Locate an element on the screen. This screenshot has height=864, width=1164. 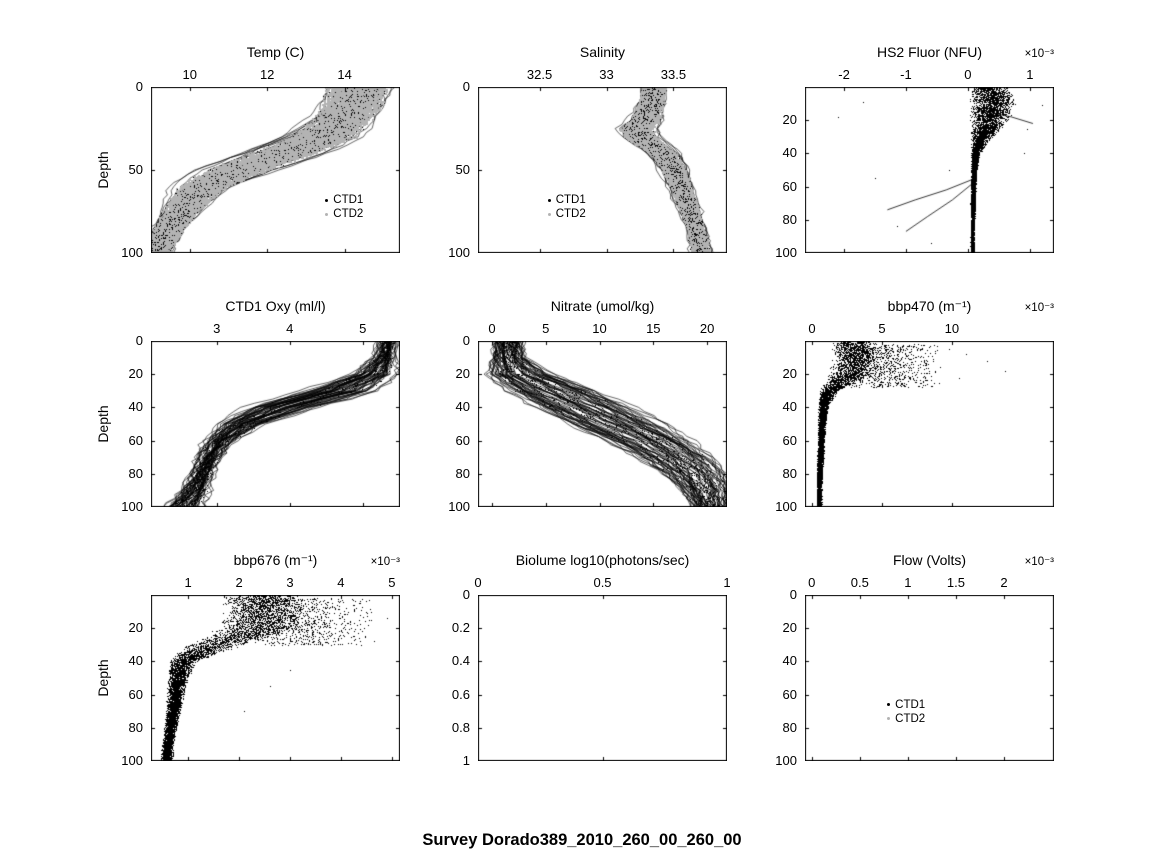
legend-item: CTD2 is located at coordinates (566, 214).